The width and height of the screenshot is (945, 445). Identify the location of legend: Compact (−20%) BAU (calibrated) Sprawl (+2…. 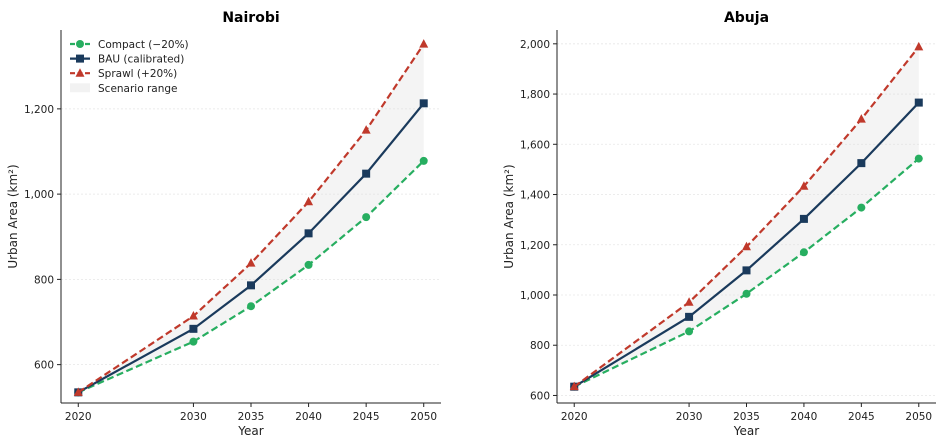
(129, 67).